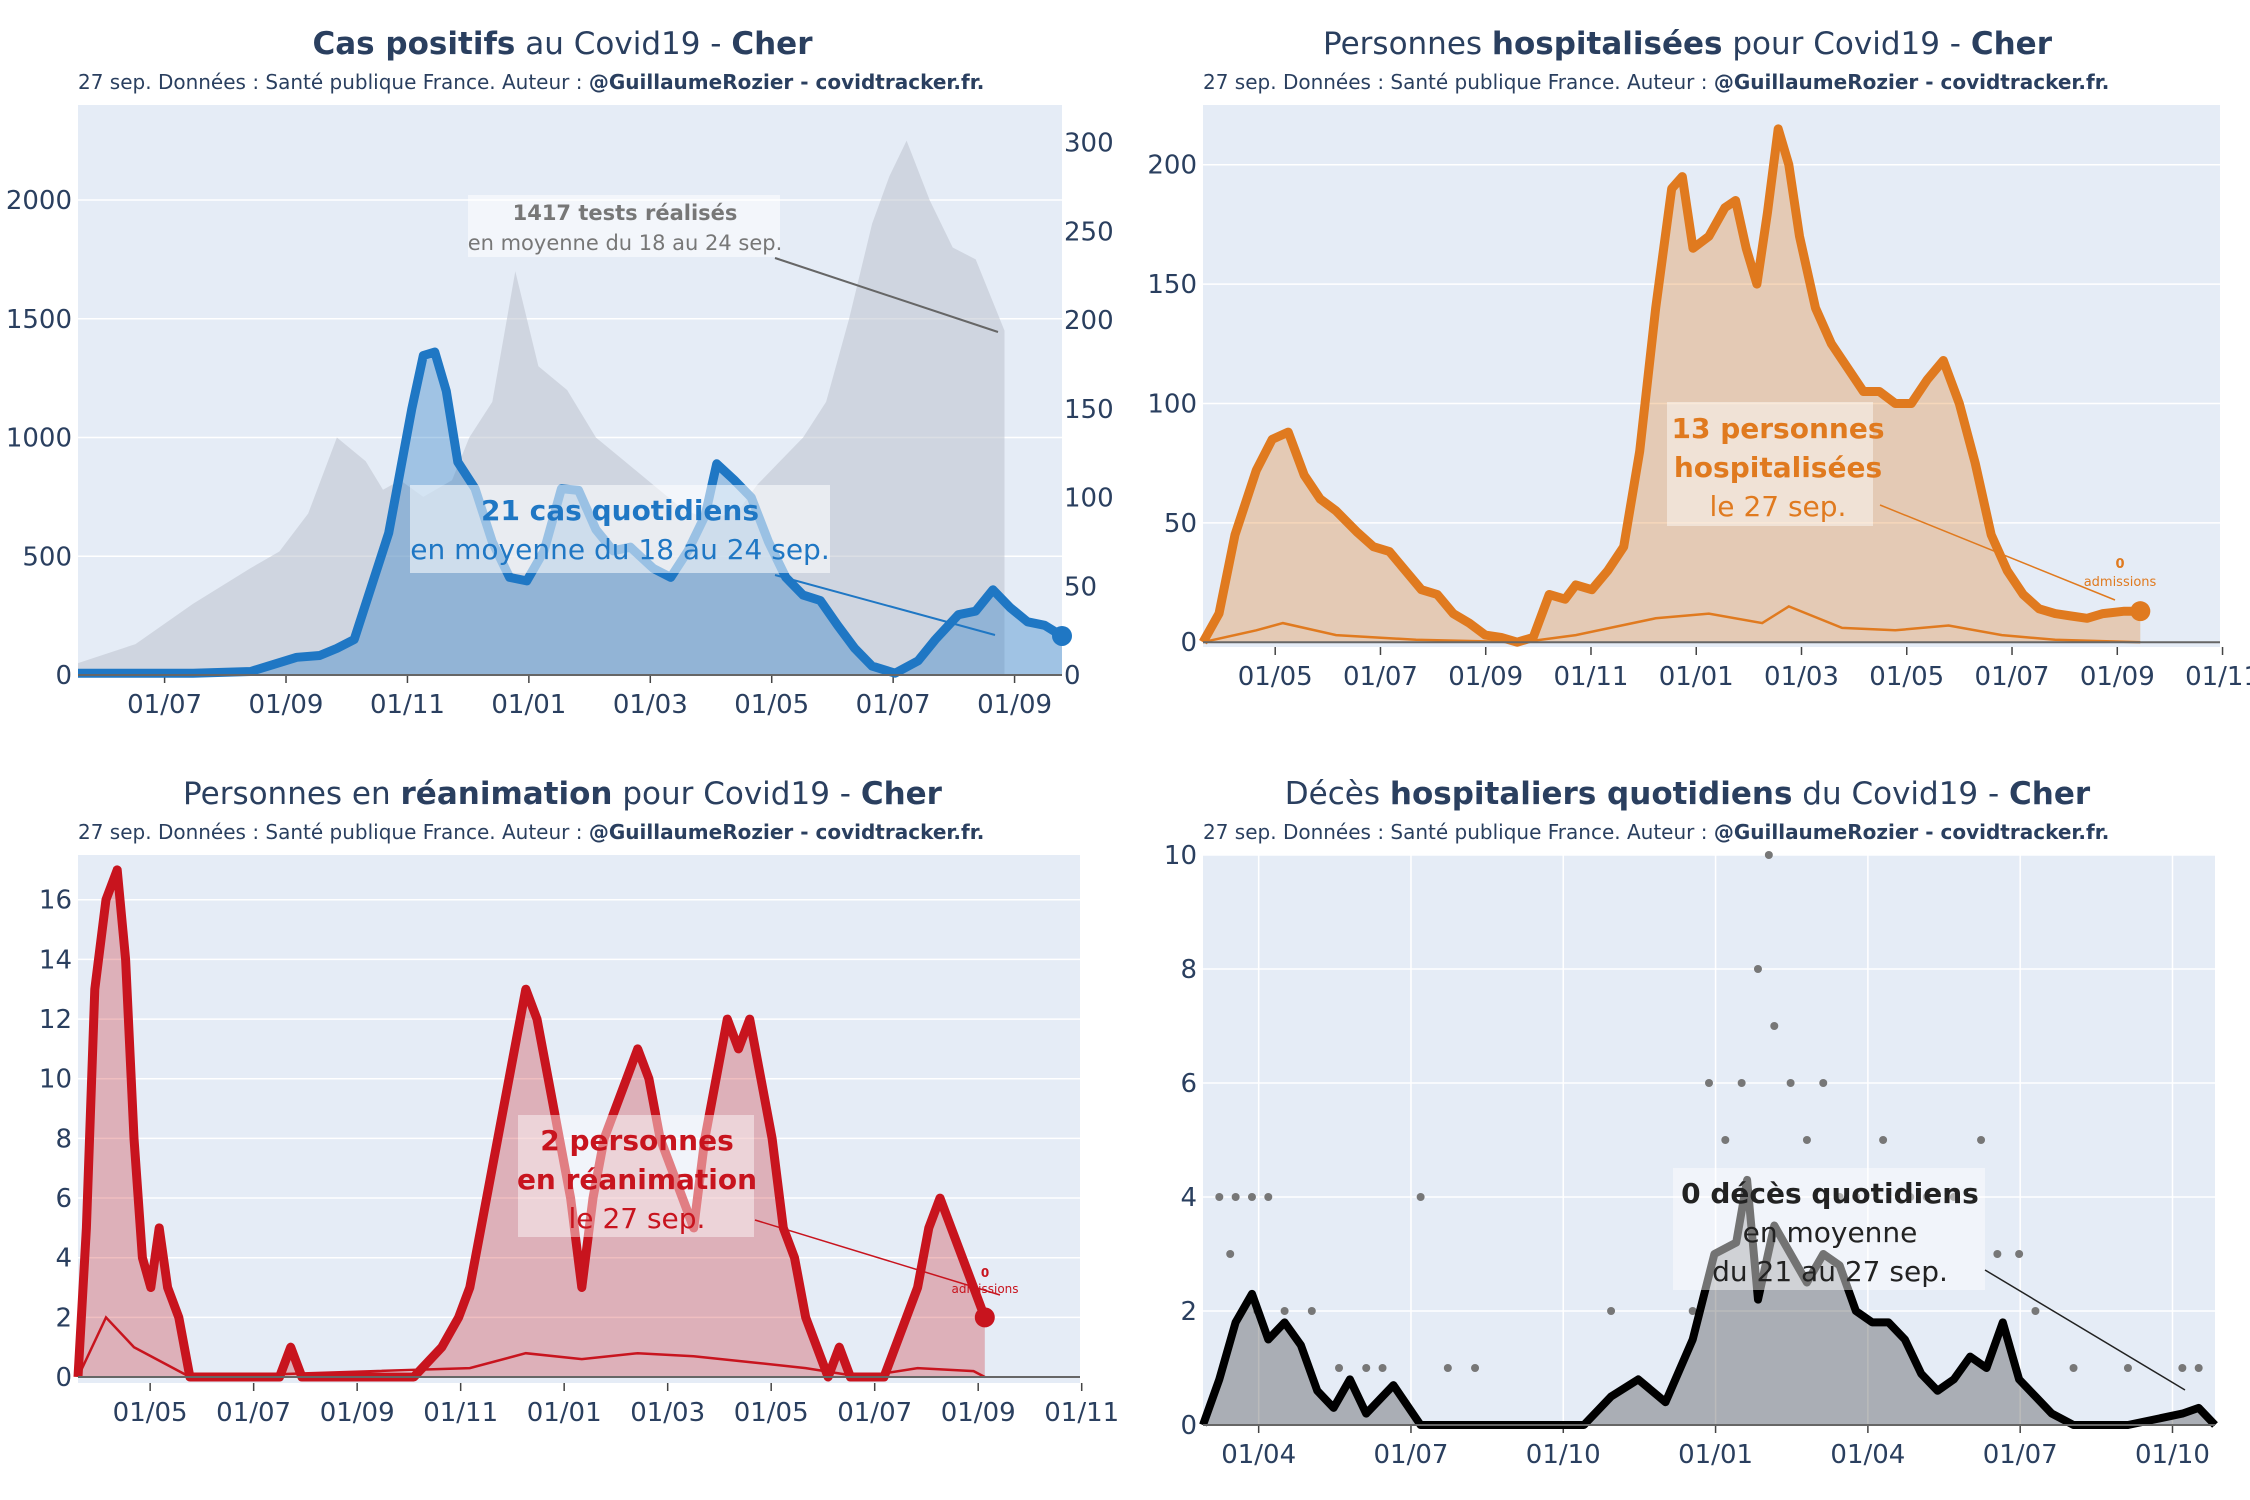 The width and height of the screenshot is (2250, 1500). I want to click on annotation-text: le 27 sep., so click(637, 1218).